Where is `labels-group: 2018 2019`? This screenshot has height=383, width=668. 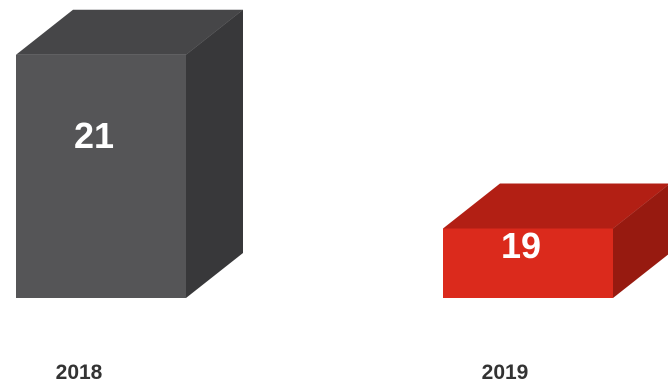
labels-group: 2018 2019 is located at coordinates (292, 372).